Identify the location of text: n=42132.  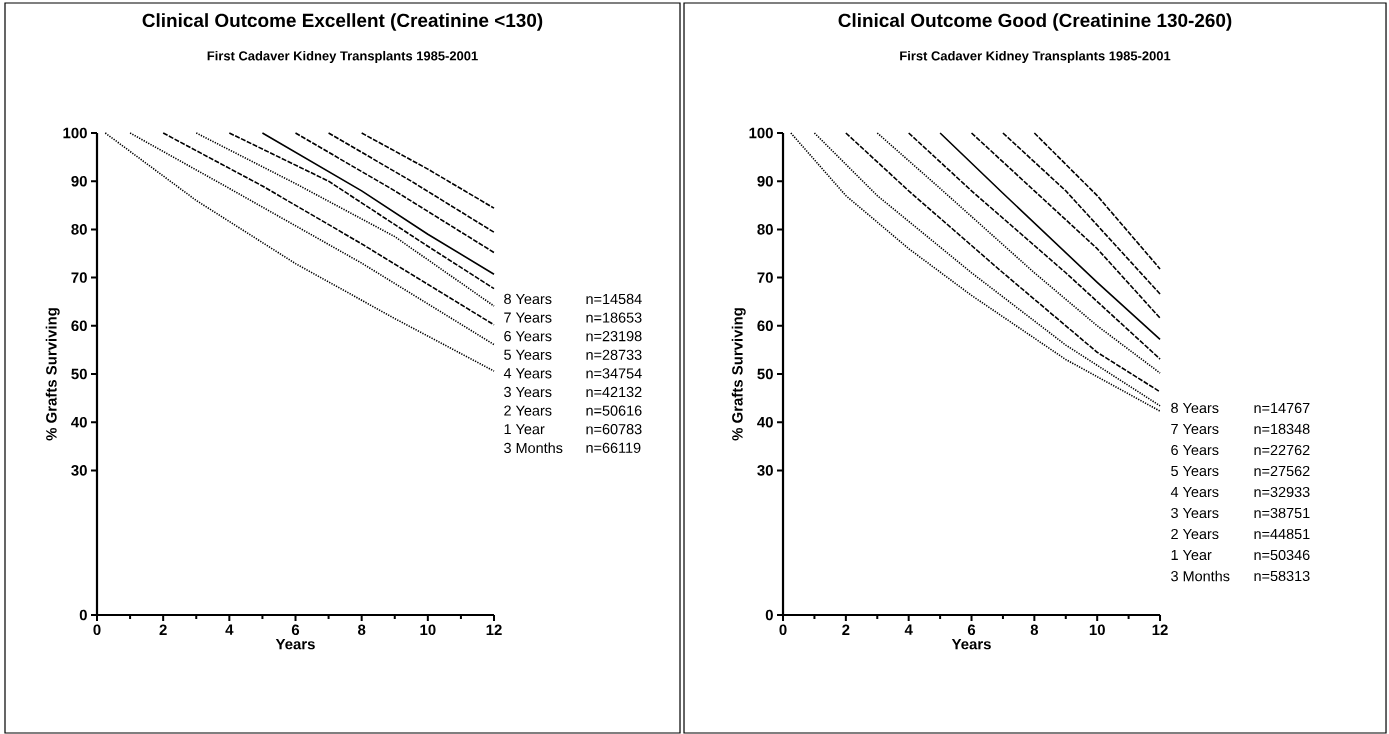
(614, 392).